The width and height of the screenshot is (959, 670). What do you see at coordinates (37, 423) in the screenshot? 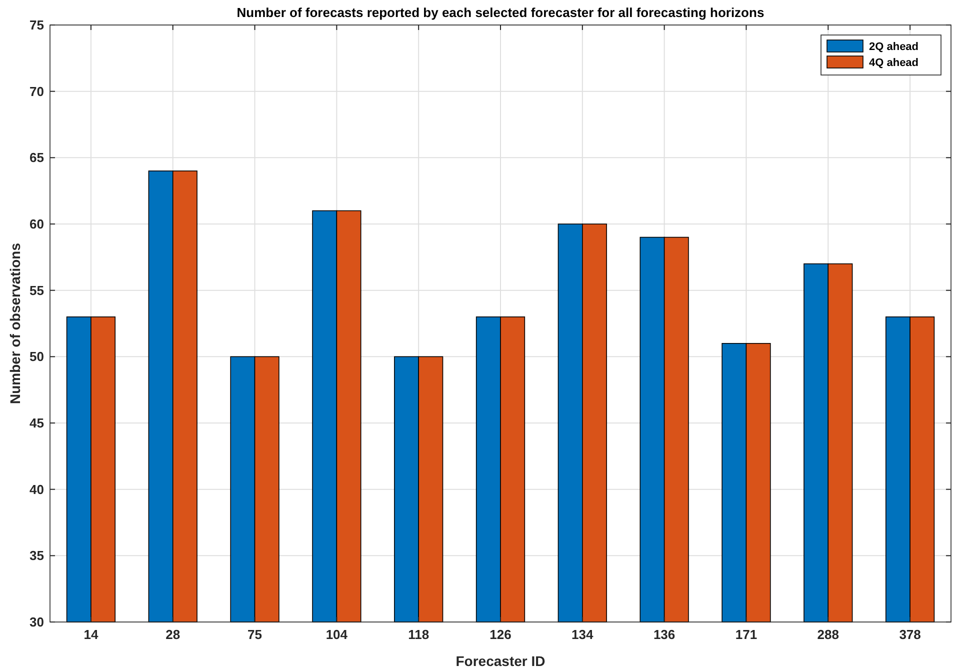
I see `y-tick-label: 45` at bounding box center [37, 423].